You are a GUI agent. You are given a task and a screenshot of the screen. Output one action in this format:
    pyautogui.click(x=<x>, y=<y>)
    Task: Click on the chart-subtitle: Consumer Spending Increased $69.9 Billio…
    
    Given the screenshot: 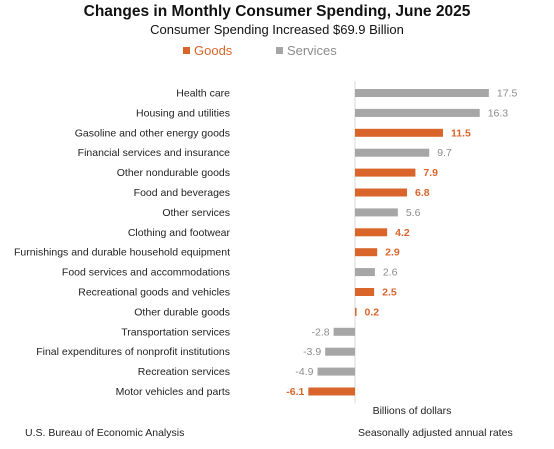 What is the action you would take?
    pyautogui.click(x=277, y=29)
    